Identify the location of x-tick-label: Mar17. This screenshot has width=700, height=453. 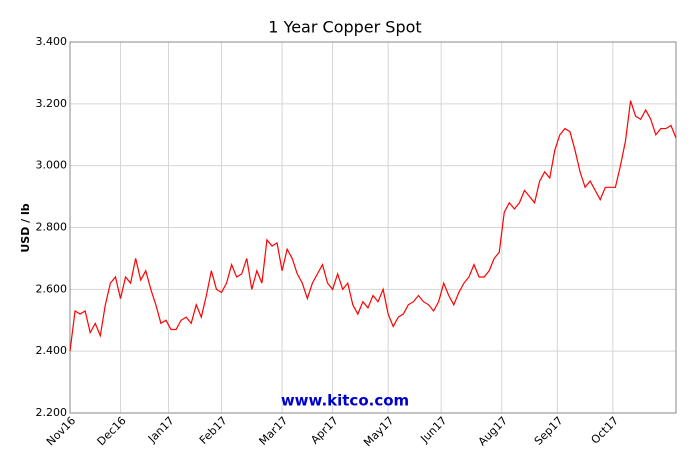
(274, 431).